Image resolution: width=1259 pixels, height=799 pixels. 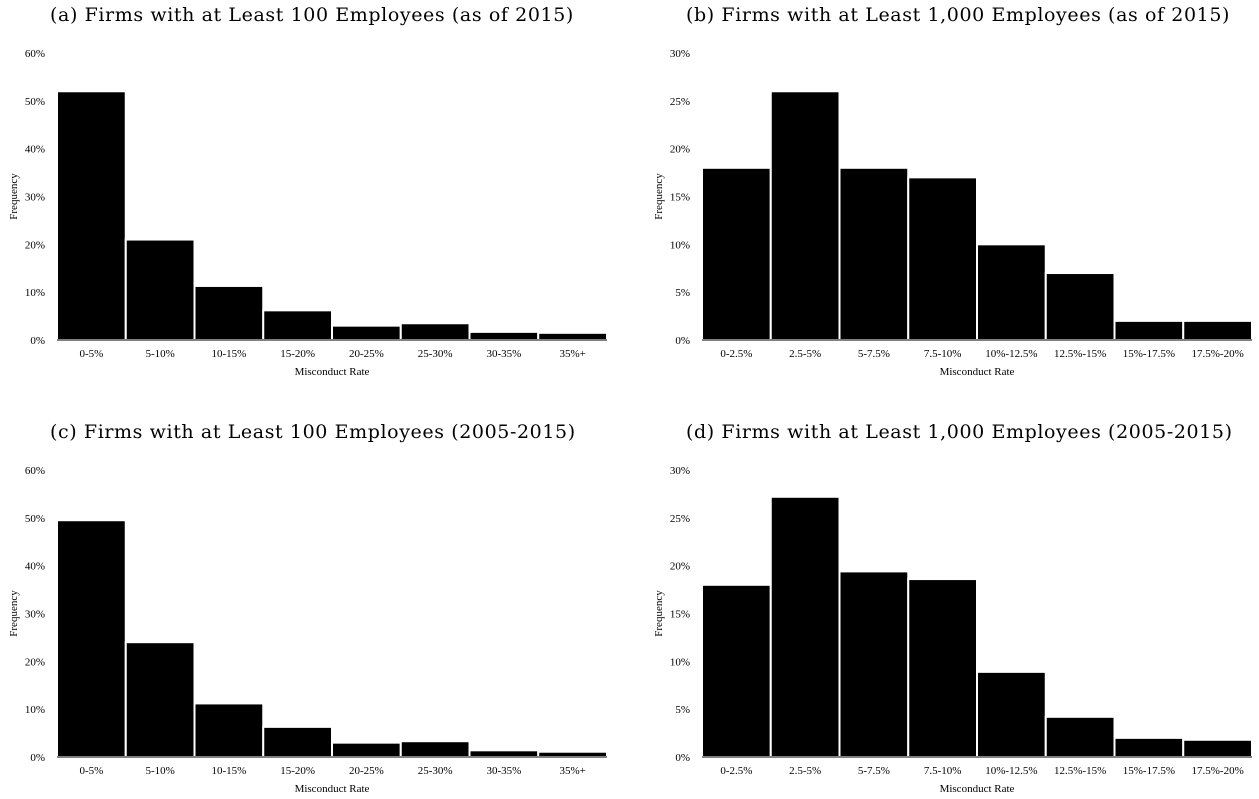 What do you see at coordinates (1149, 330) in the screenshot?
I see `bar-15-17-5-` at bounding box center [1149, 330].